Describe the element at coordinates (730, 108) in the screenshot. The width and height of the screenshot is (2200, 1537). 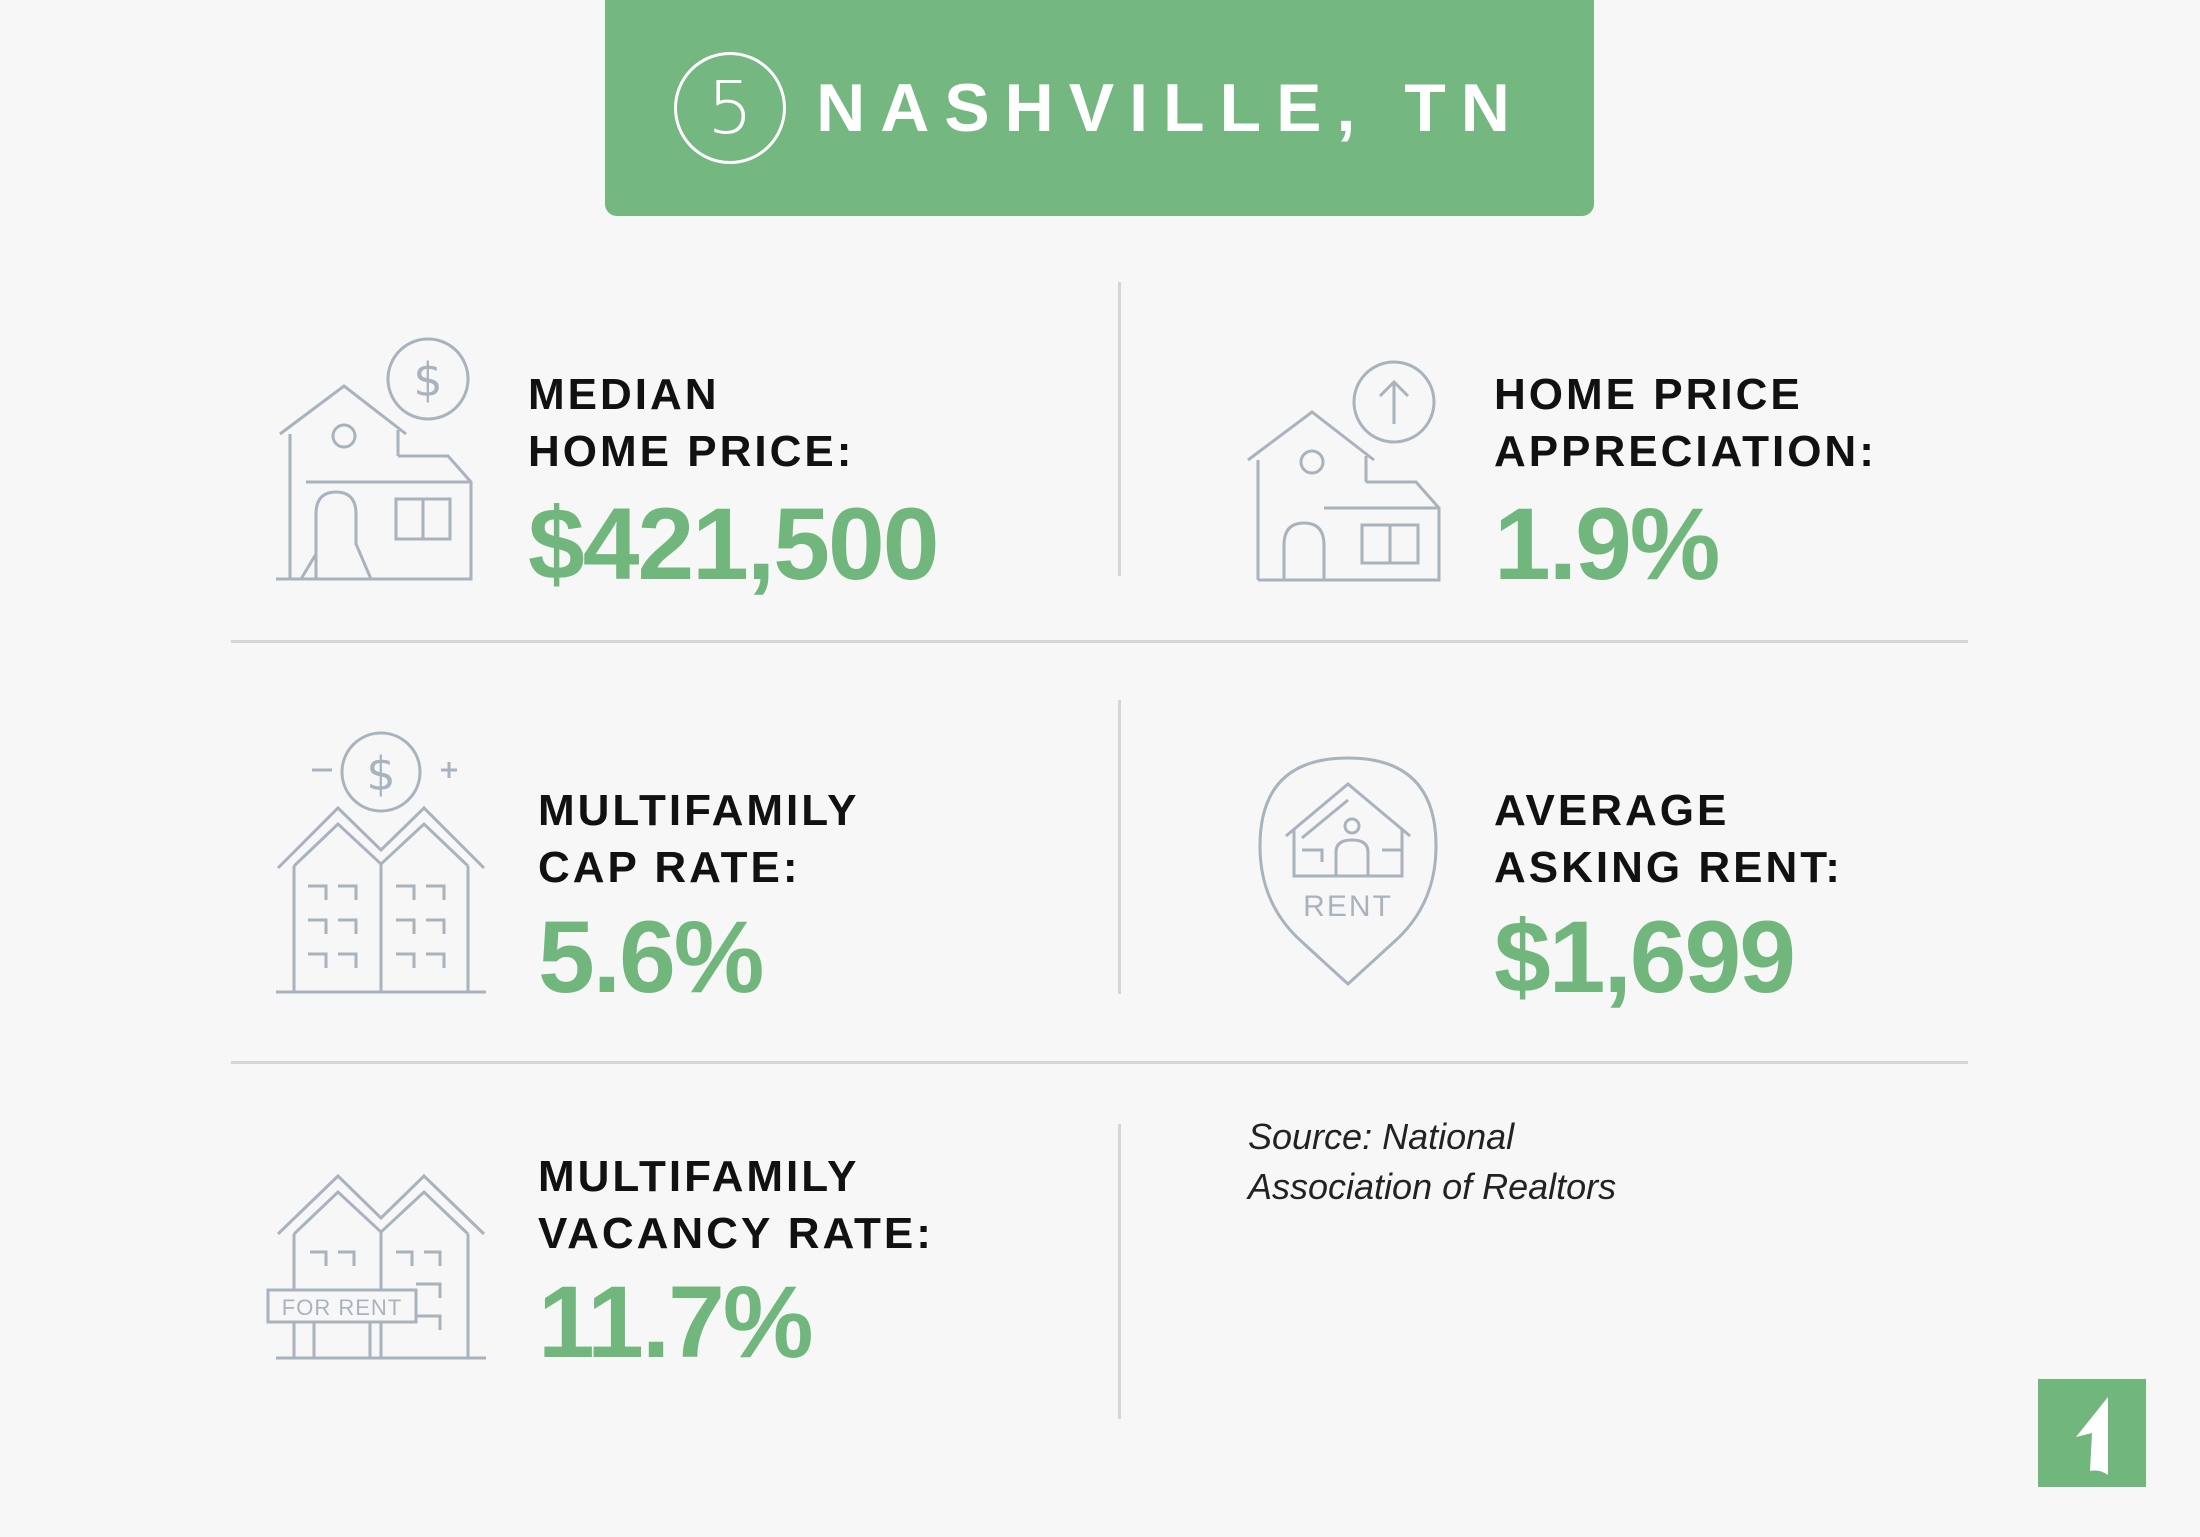
I see `rank-badge: 5` at that location.